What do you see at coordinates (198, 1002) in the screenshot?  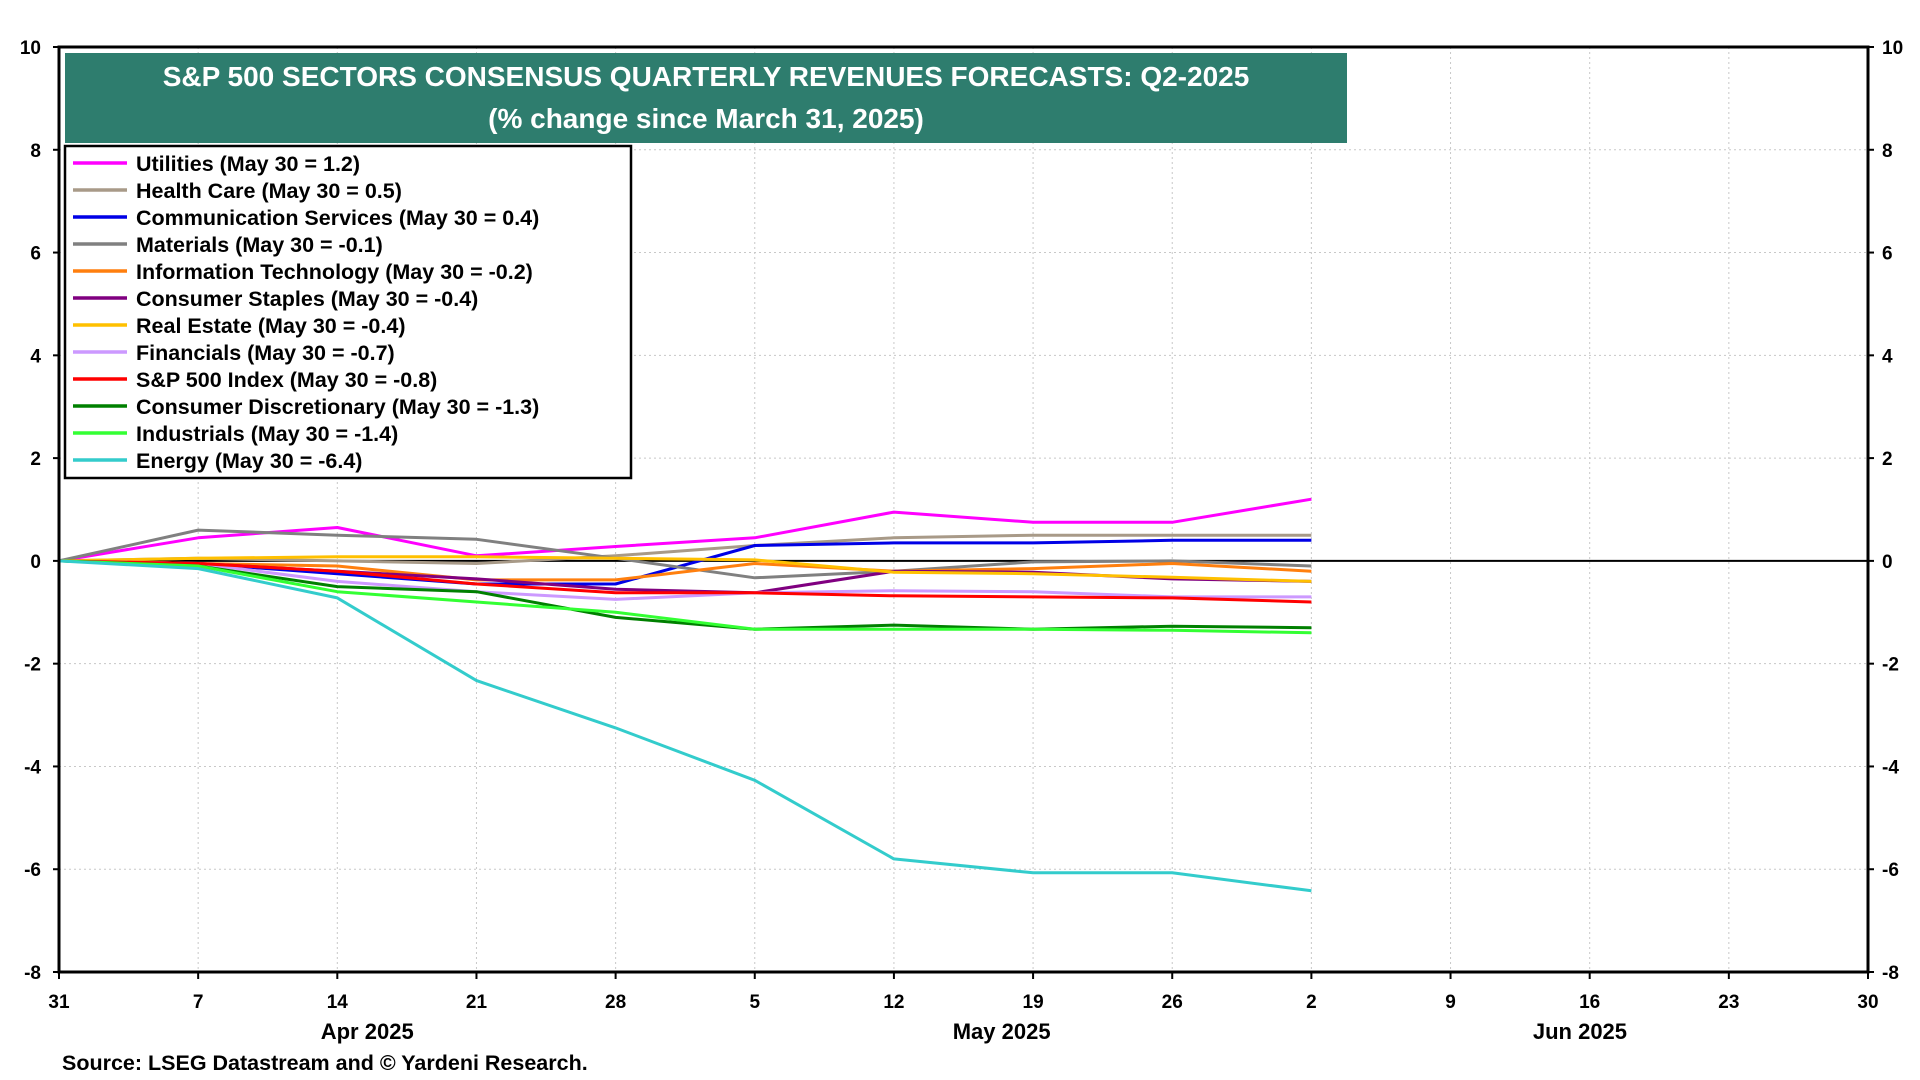 I see `x-tick-label: 7` at bounding box center [198, 1002].